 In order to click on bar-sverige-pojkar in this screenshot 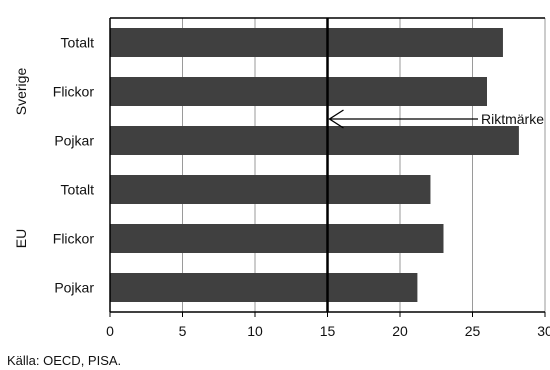, I will do `click(314, 140)`.